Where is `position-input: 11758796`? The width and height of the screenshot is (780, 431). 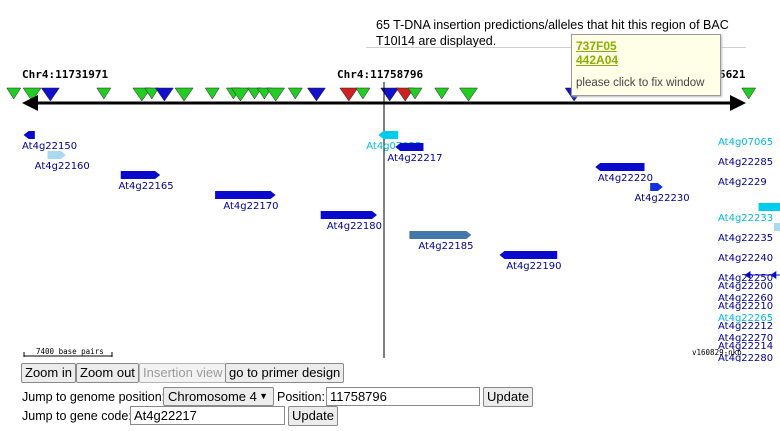
position-input: 11758796 is located at coordinates (403, 396).